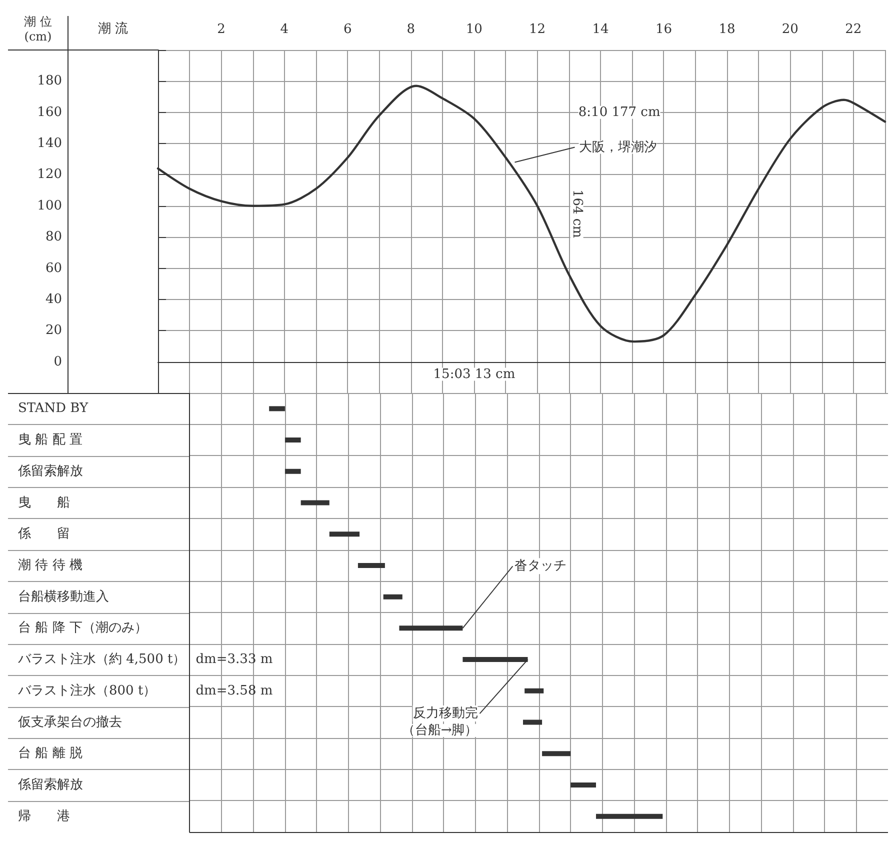  What do you see at coordinates (234, 690) in the screenshot?
I see `annotation: dm=3.58 m` at bounding box center [234, 690].